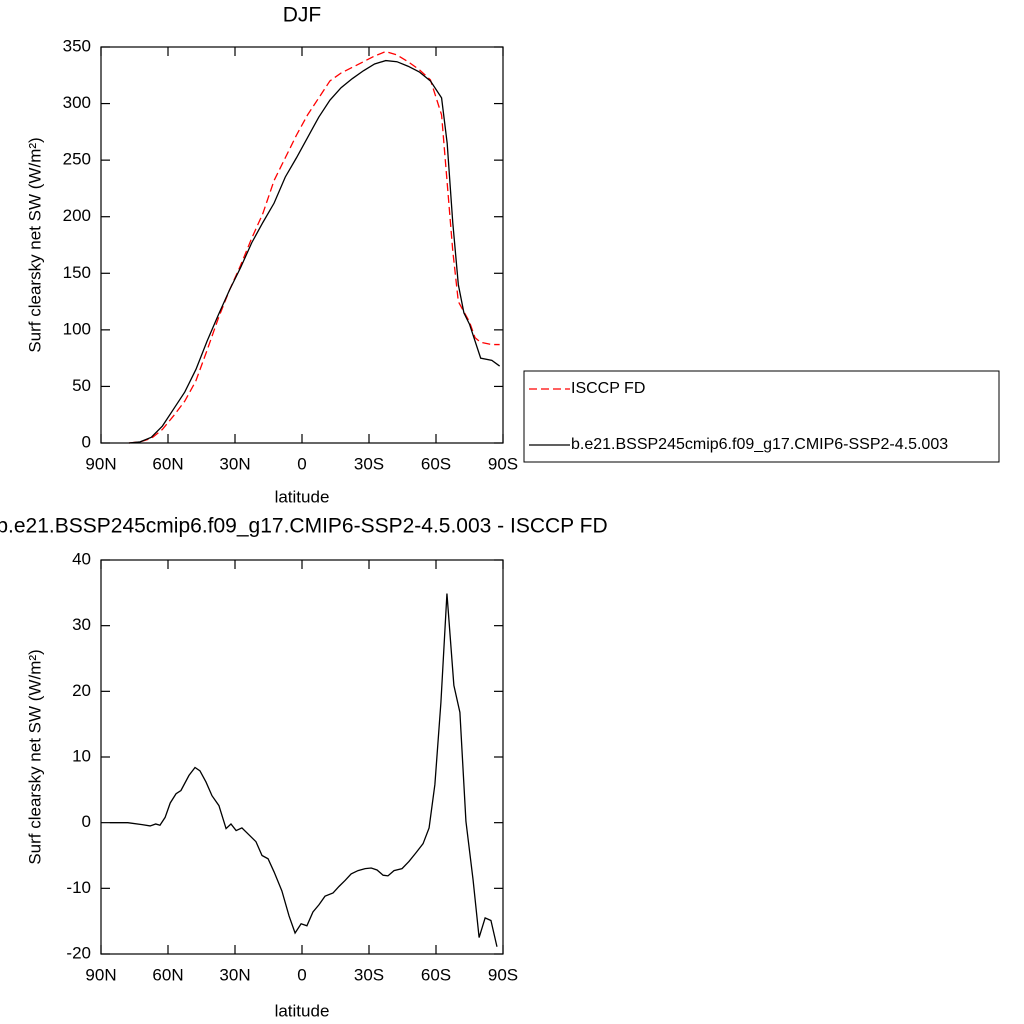 Image resolution: width=1024 pixels, height=1024 pixels. Describe the element at coordinates (302, 15) in the screenshot. I see `chart-title: DJF` at that location.